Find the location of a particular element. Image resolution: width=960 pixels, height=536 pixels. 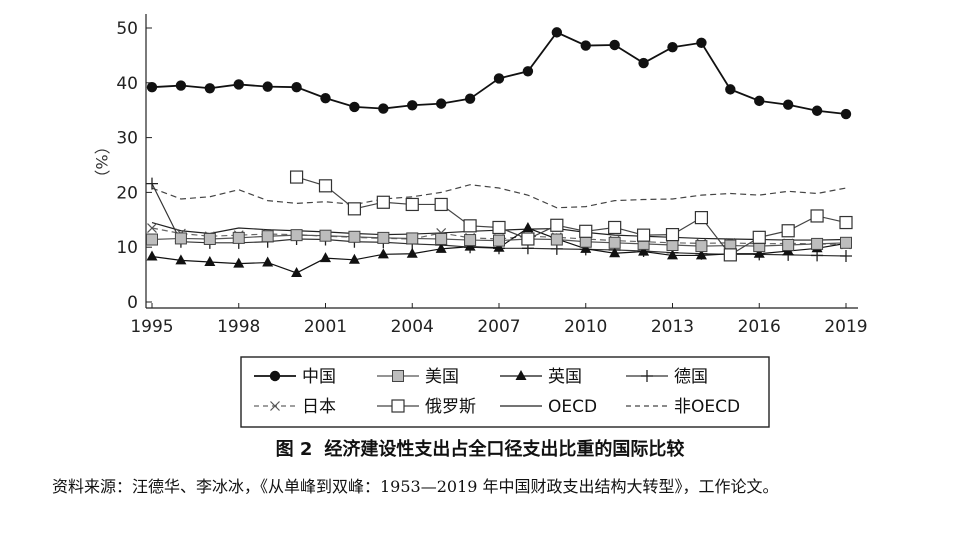

legend-item-3-label: 德国 is located at coordinates (691, 377).